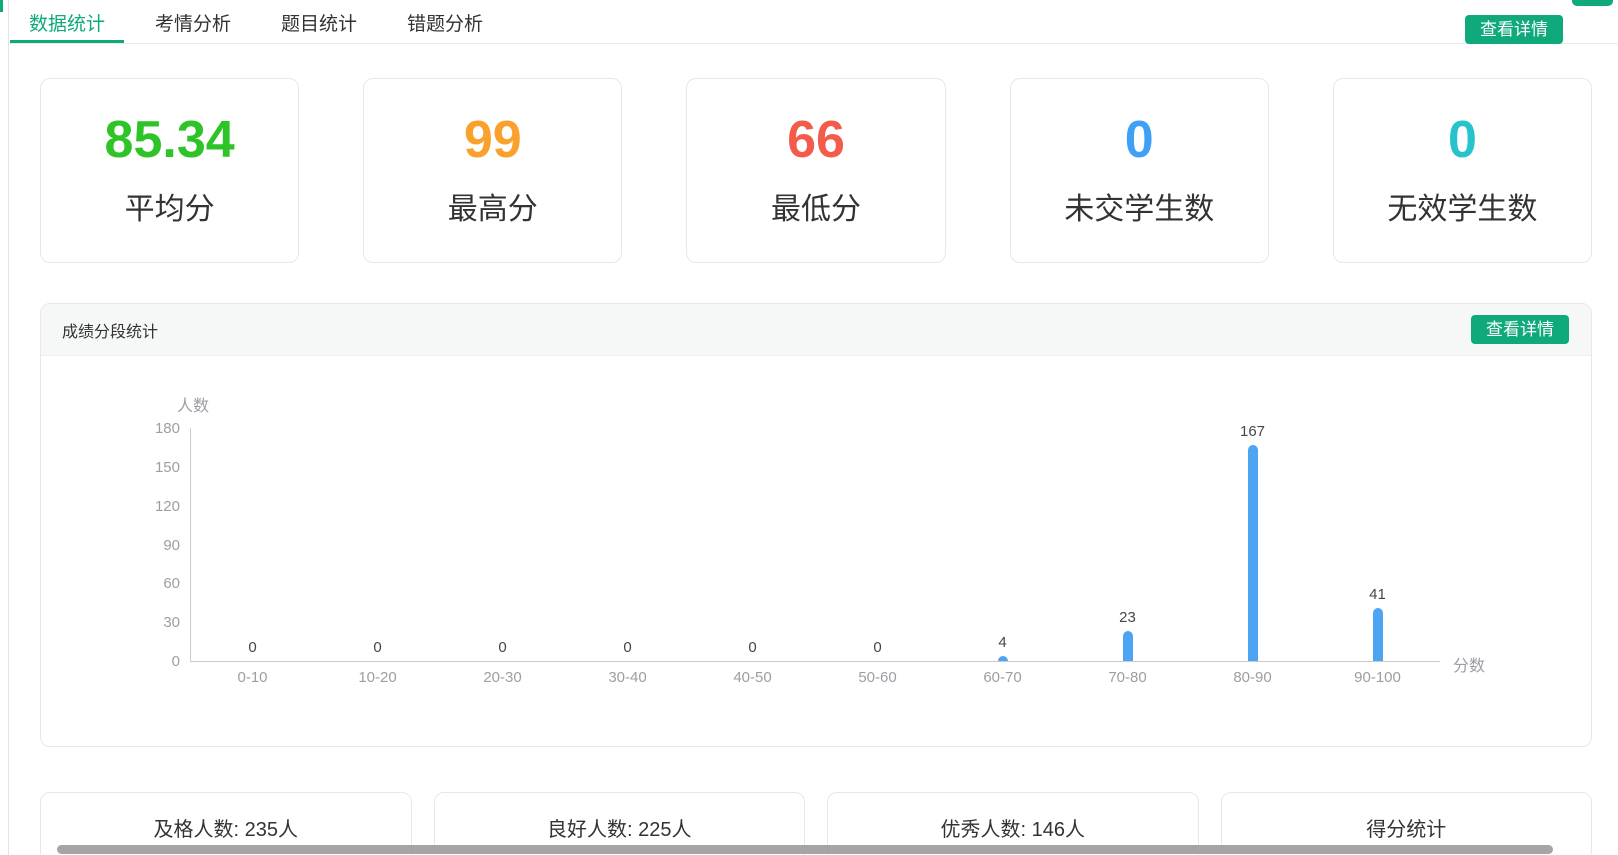 This screenshot has width=1618, height=855. Describe the element at coordinates (193, 406) in the screenshot. I see `y-axis-title: 人数` at that location.